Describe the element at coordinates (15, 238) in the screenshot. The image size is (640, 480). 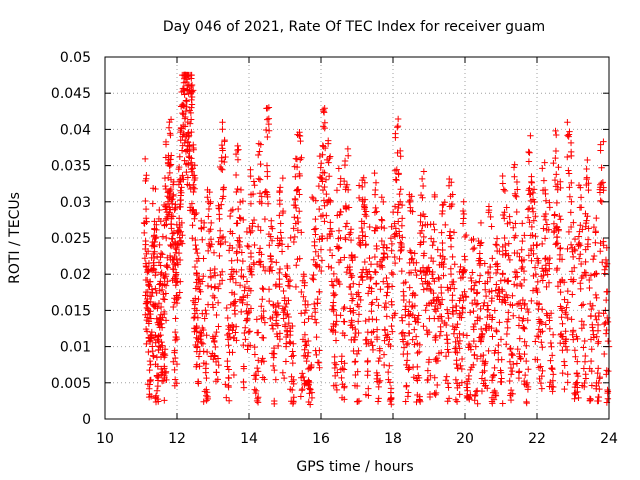
I see `y-axis-label: ROTI / TECUs` at that location.